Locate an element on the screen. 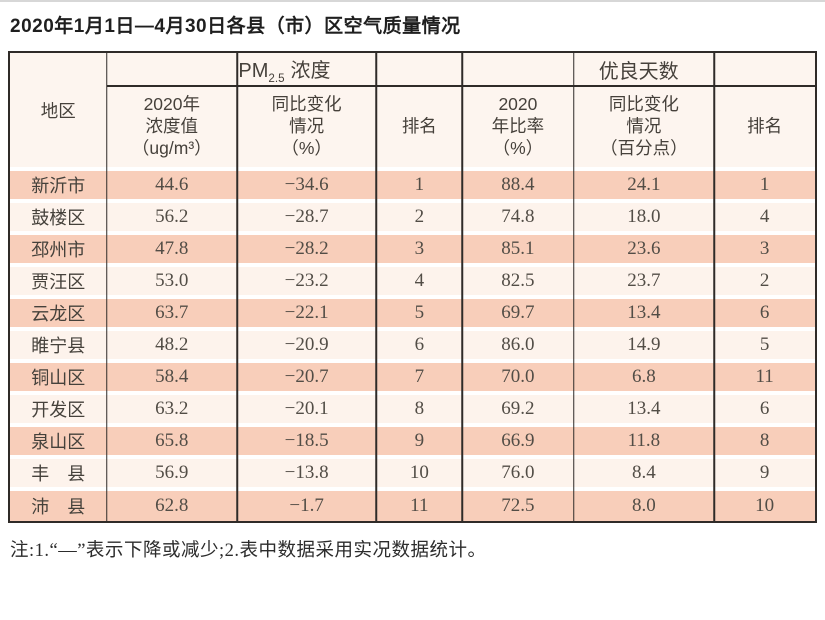 The image size is (825, 620). pm25-yoy-cell: −20.1 is located at coordinates (307, 409).